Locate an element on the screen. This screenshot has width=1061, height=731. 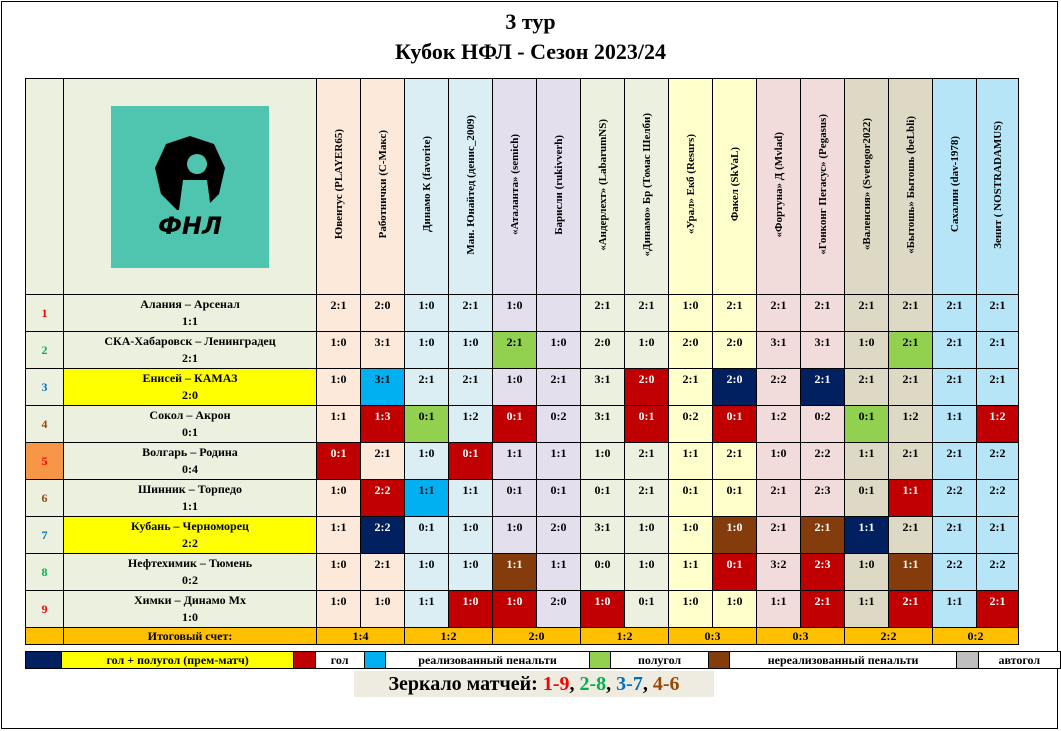
team-total: 2:0 is located at coordinates (536, 636).